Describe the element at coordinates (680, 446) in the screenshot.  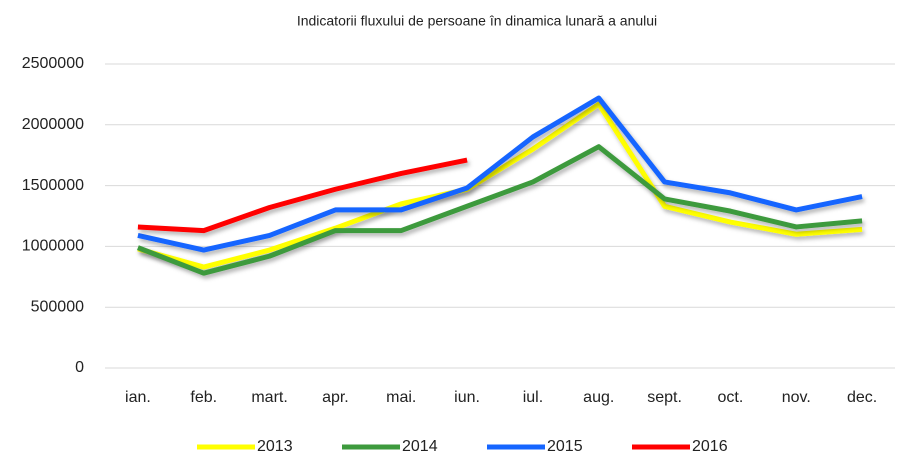
I see `legend-item: 2016` at that location.